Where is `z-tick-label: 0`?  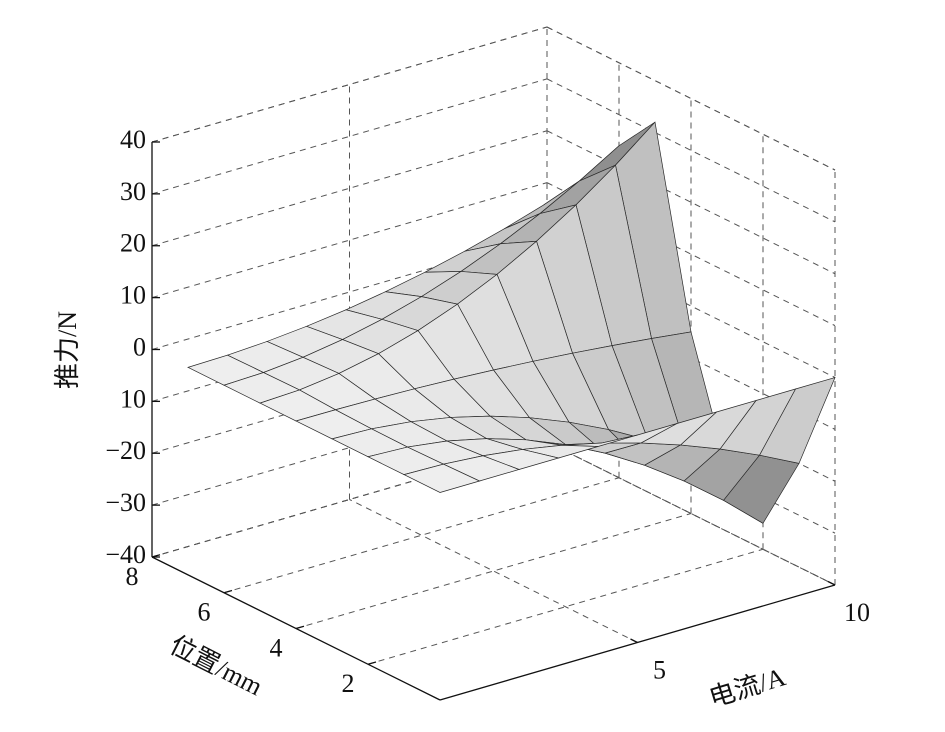
z-tick-label: 0 is located at coordinates (139, 346).